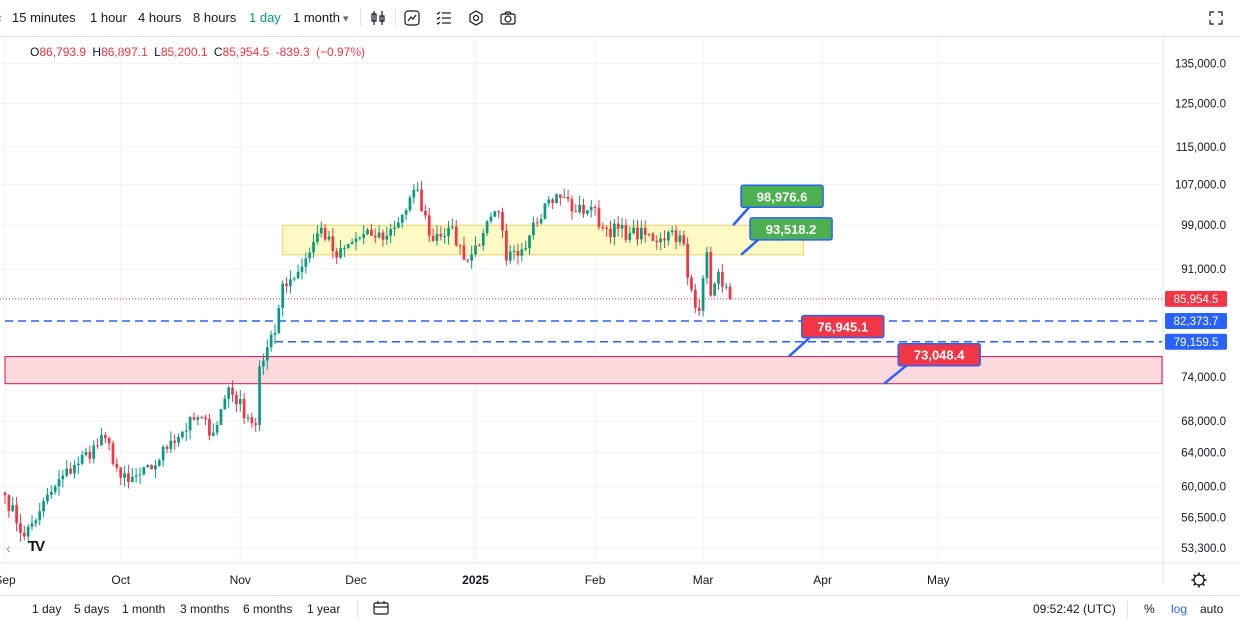  What do you see at coordinates (355, 580) in the screenshot?
I see `time-tick-label: Dec` at bounding box center [355, 580].